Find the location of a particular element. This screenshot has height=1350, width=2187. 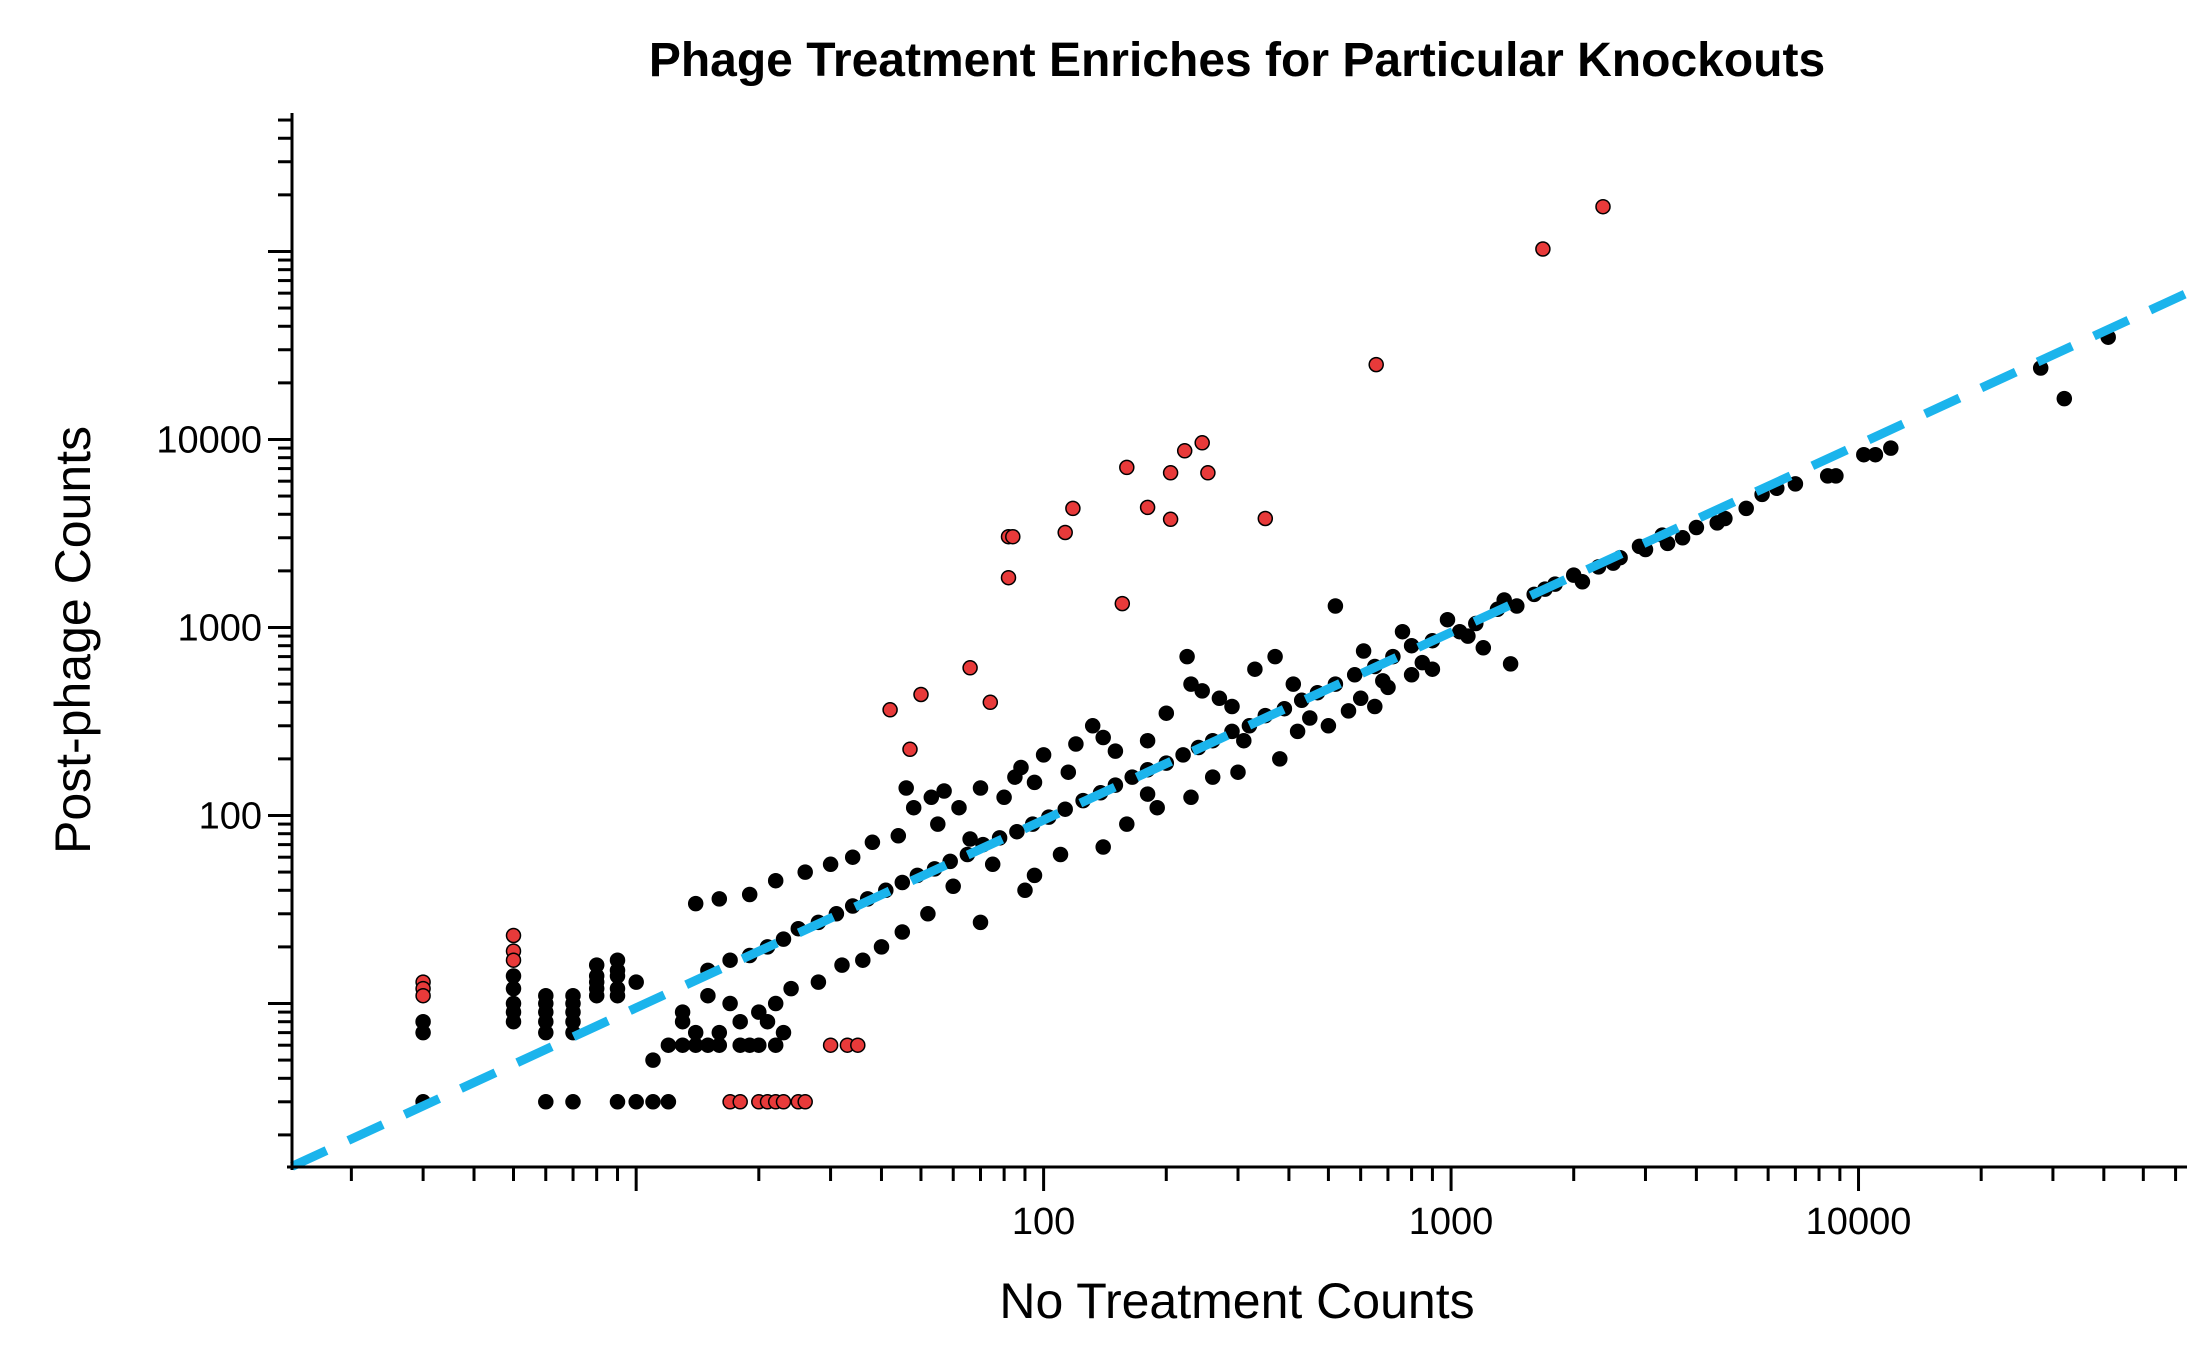

y-tick-label: 10000 is located at coordinates (209, 440).